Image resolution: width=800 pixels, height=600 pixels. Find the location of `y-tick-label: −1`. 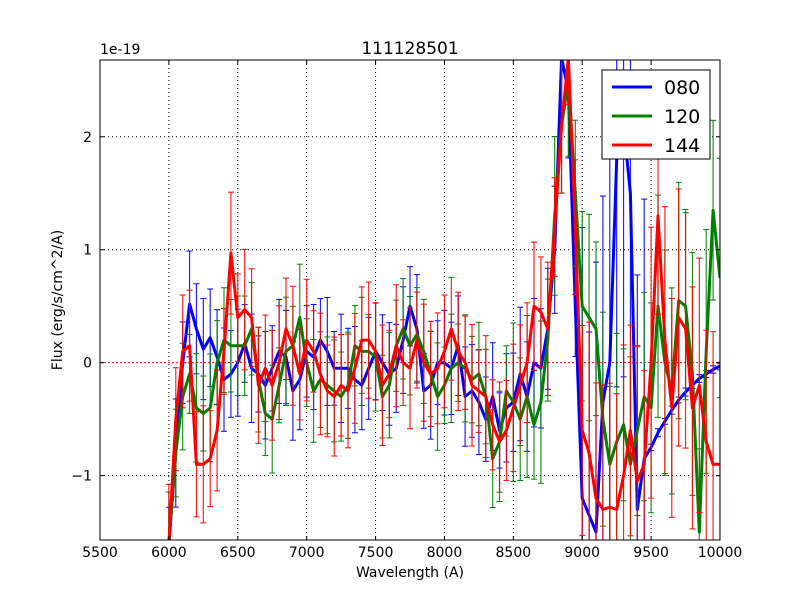

y-tick-label: −1 is located at coordinates (81, 477).